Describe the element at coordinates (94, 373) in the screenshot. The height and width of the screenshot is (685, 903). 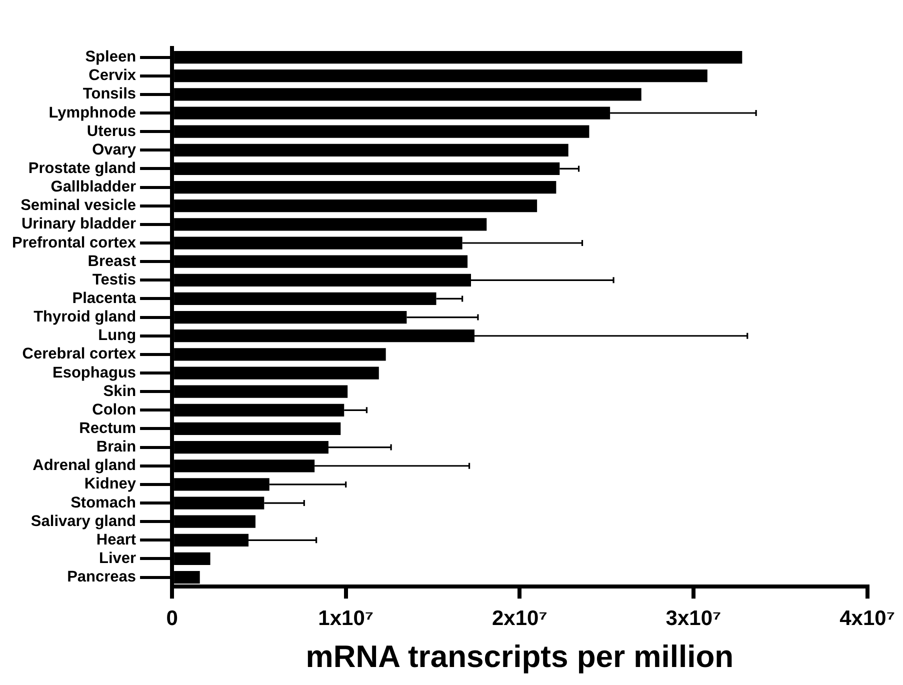
I see `y-tick-label: Esophagus` at that location.